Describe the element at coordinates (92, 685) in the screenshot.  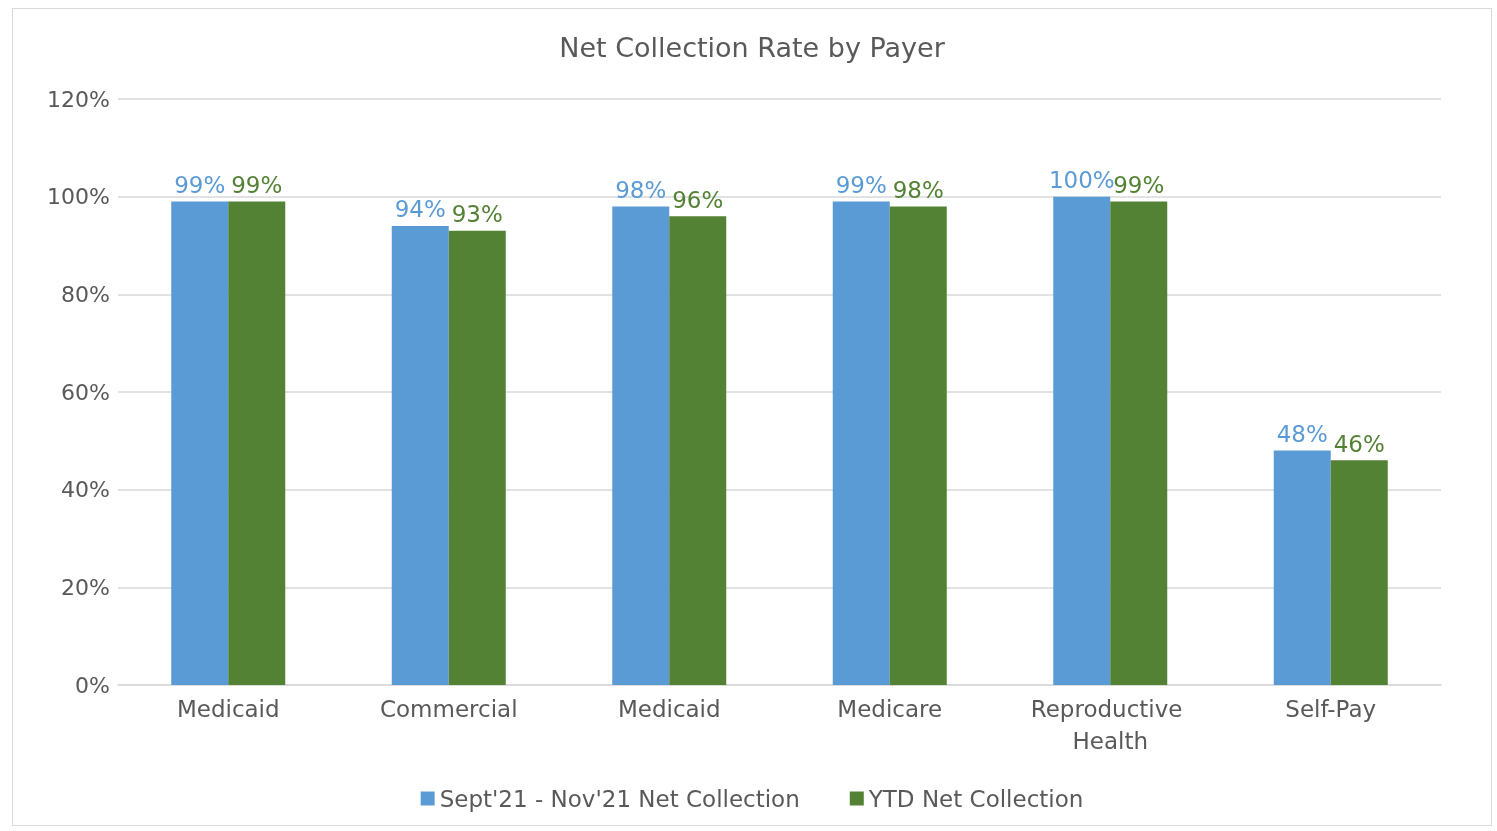
I see `y-tick-label: 0%` at that location.